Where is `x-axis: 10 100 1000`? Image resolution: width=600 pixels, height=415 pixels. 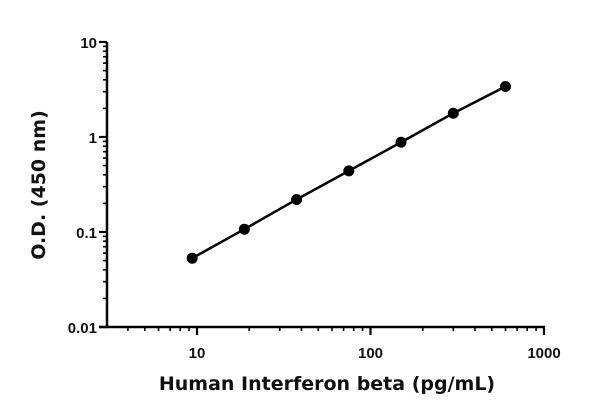
x-axis: 10 100 1000 is located at coordinates (330, 343).